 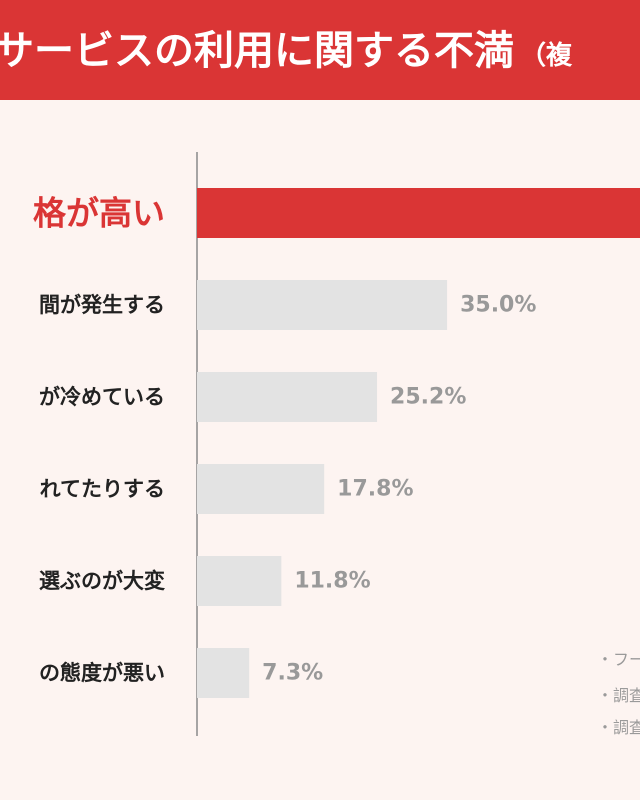 What do you see at coordinates (428, 397) in the screenshot?
I see `value-label-3: 25.2%` at bounding box center [428, 397].